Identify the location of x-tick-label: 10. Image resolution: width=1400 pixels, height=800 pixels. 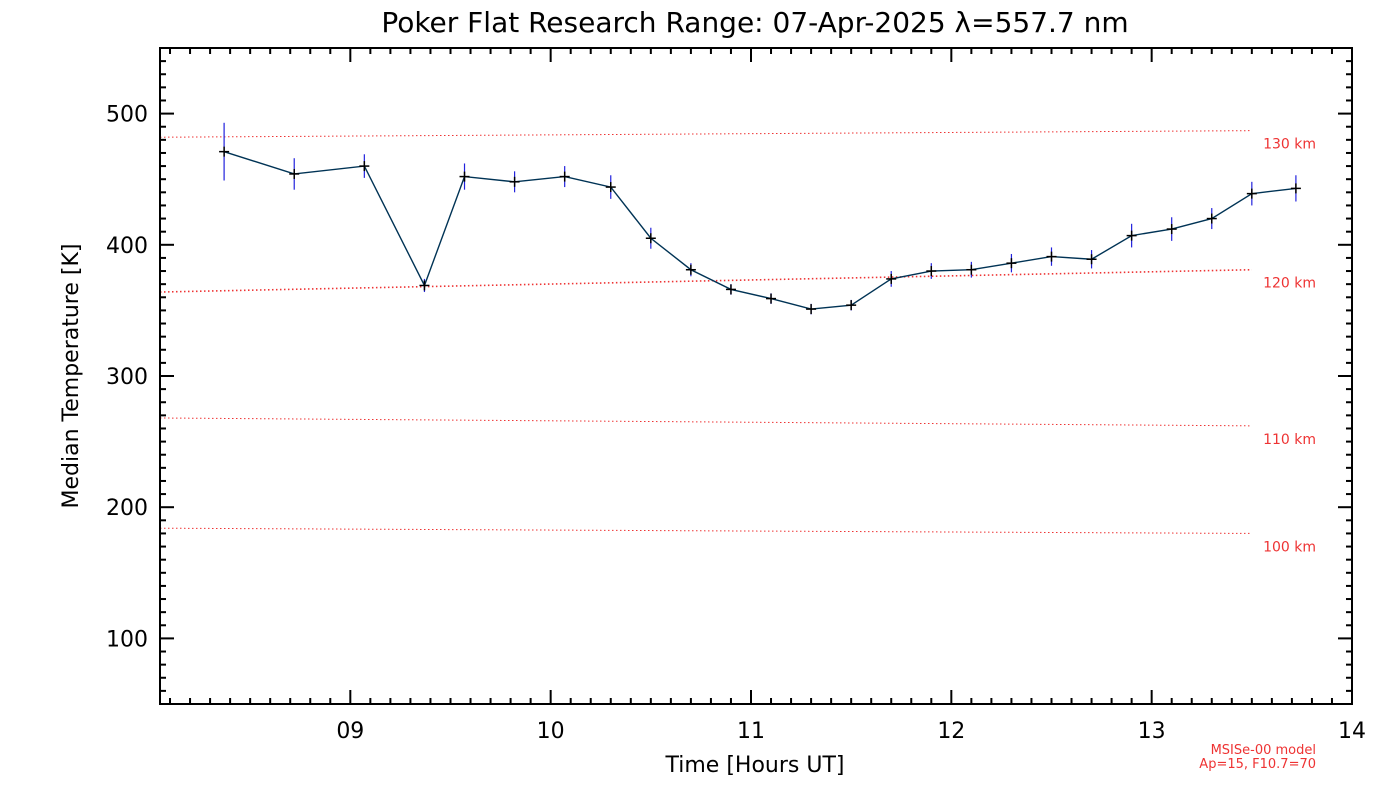
(551, 731).